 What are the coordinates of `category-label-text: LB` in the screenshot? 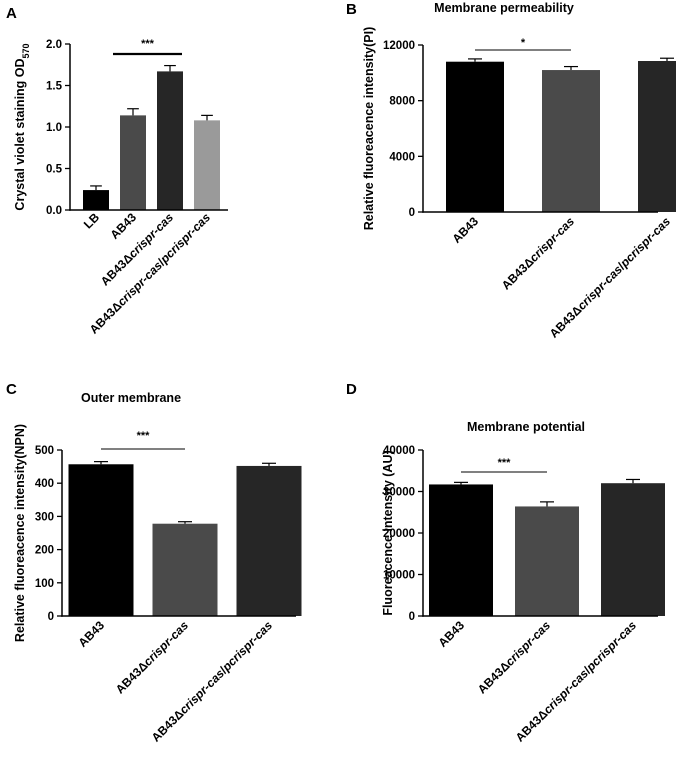 It's located at (91, 220).